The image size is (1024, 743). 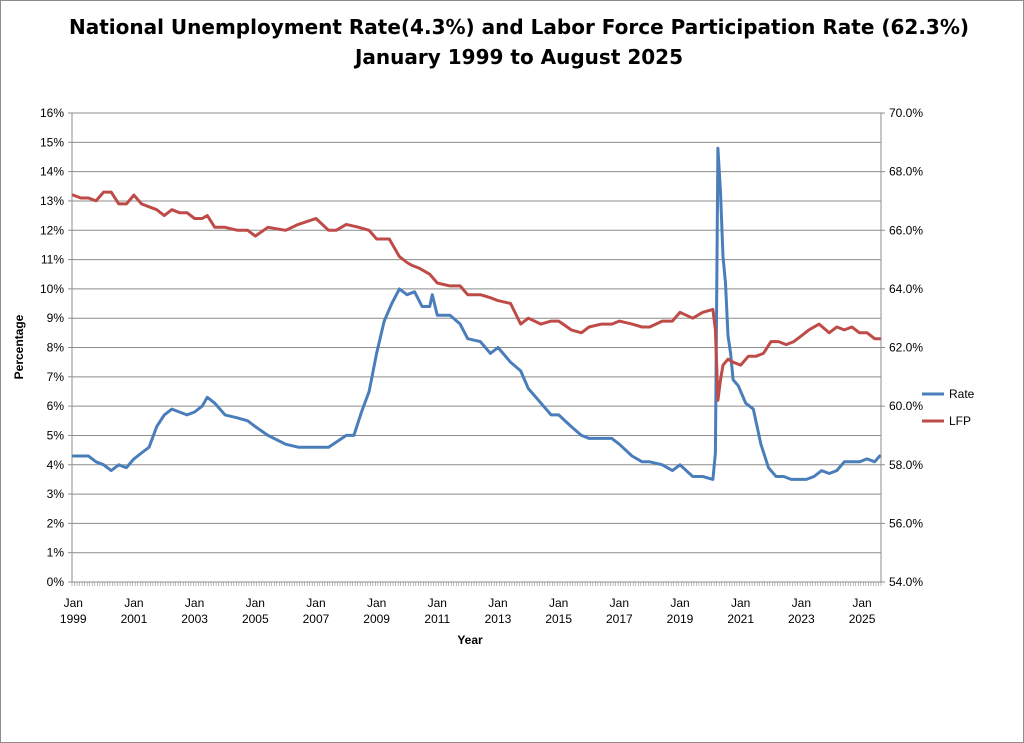 What do you see at coordinates (619, 619) in the screenshot?
I see `x-tick-label-year: 2017` at bounding box center [619, 619].